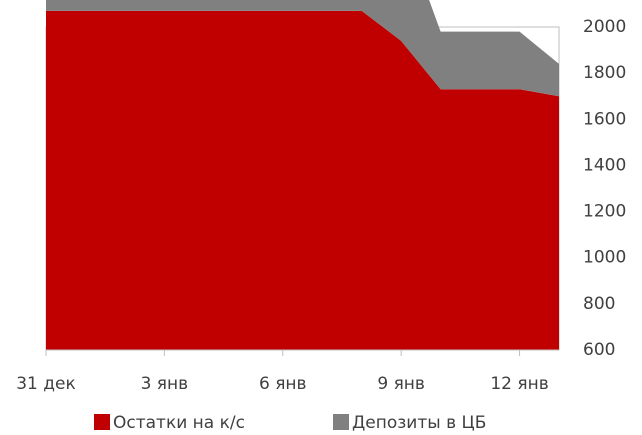 The image size is (642, 435). What do you see at coordinates (179, 423) in the screenshot?
I see `legend-label: Остатки на к/с` at bounding box center [179, 423].